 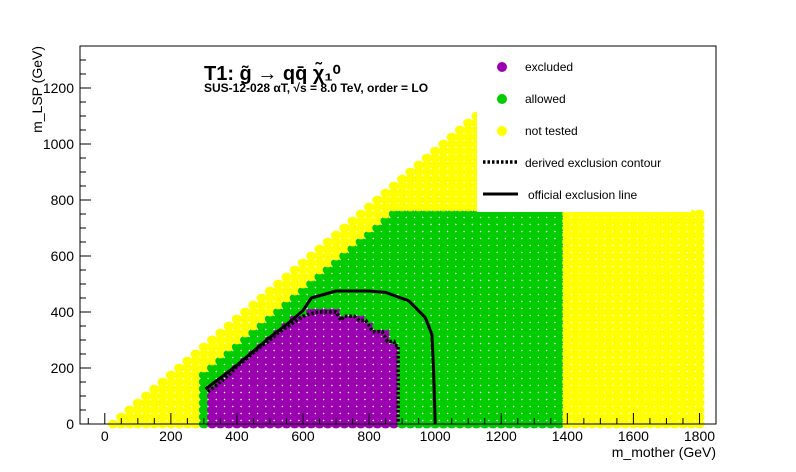 I want to click on legend-marker-allowed, so click(x=502, y=99).